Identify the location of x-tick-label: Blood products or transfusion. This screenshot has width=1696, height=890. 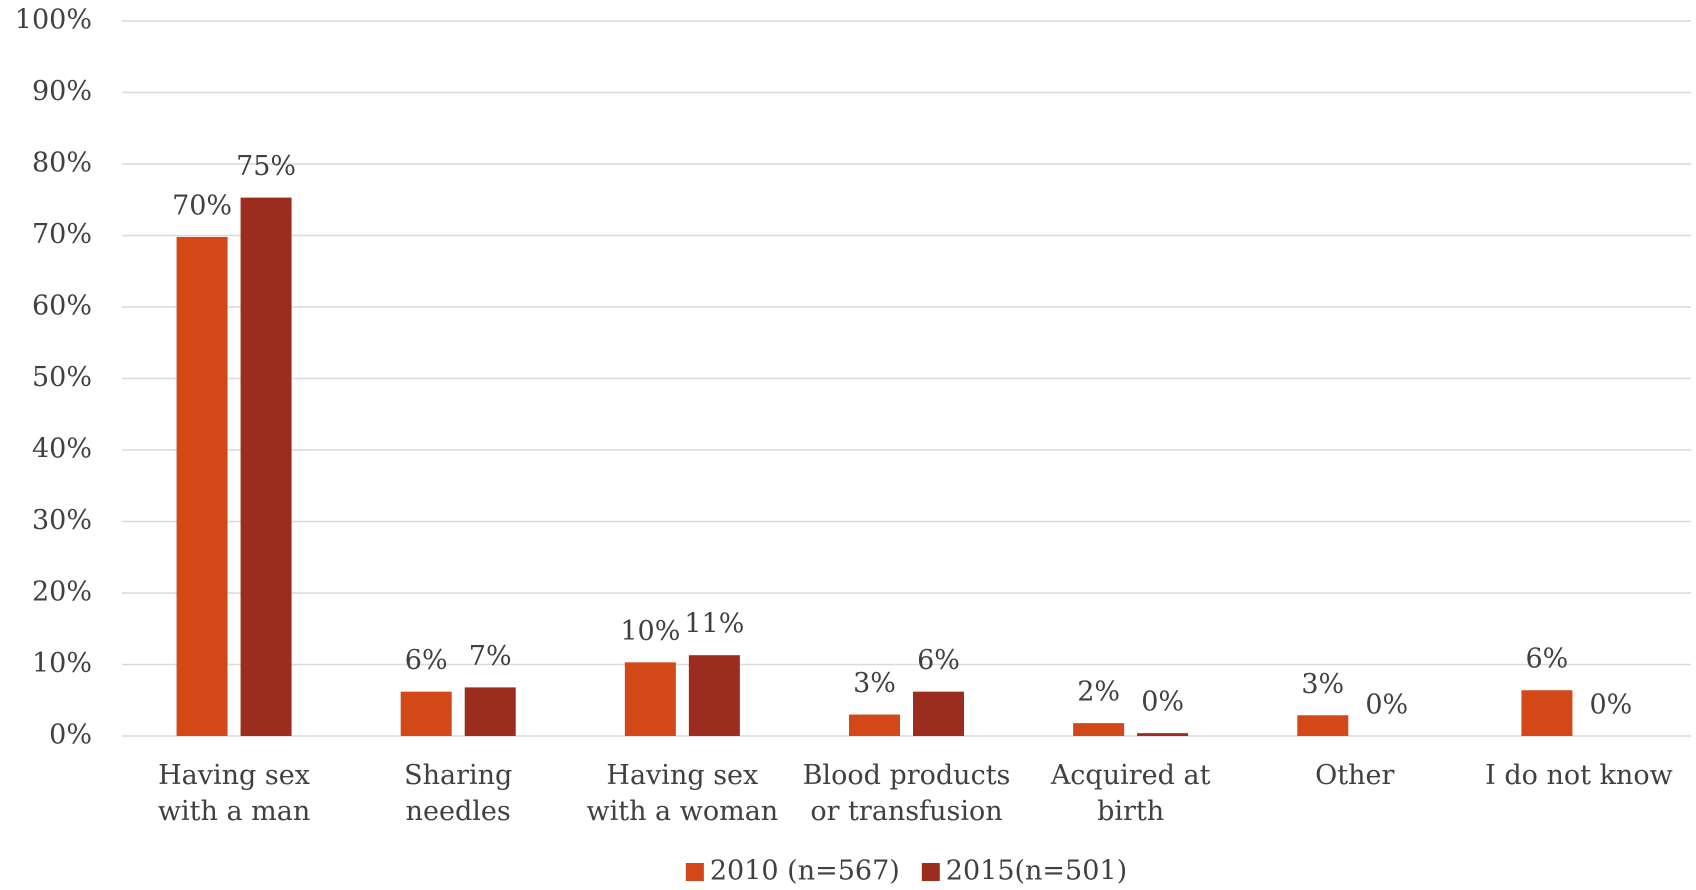
(906, 793).